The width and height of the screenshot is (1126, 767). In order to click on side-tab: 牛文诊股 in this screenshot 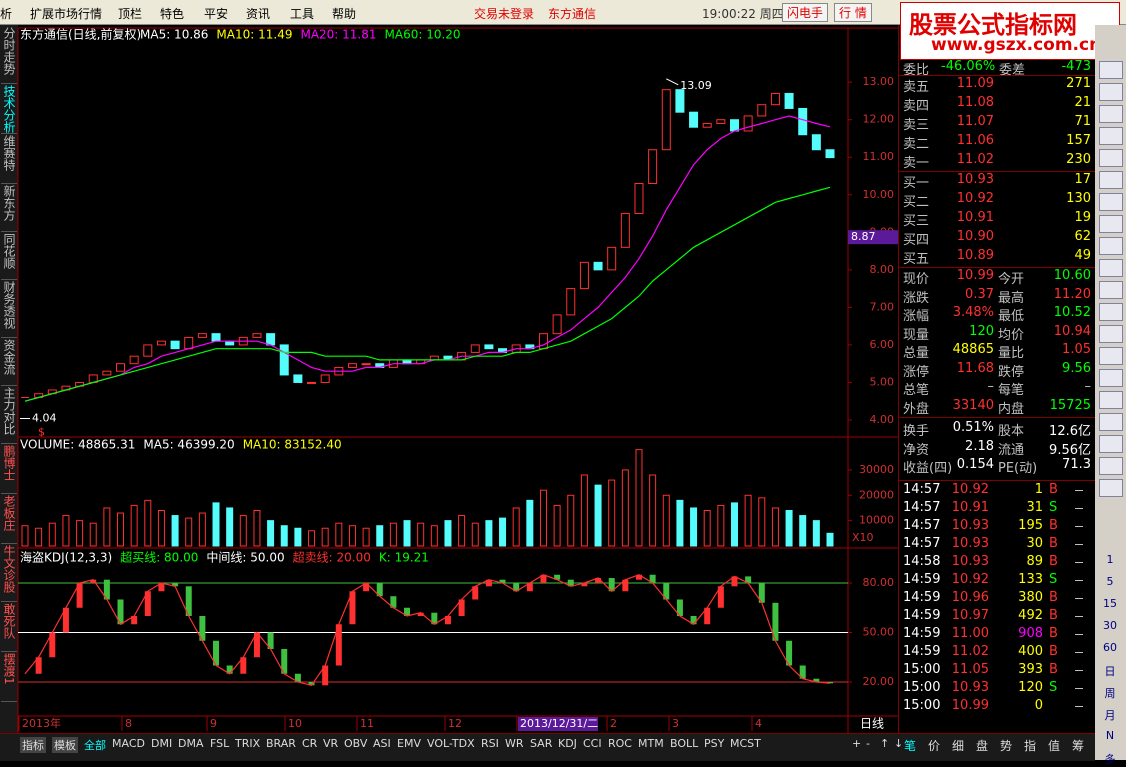, I will do `click(9, 573)`.